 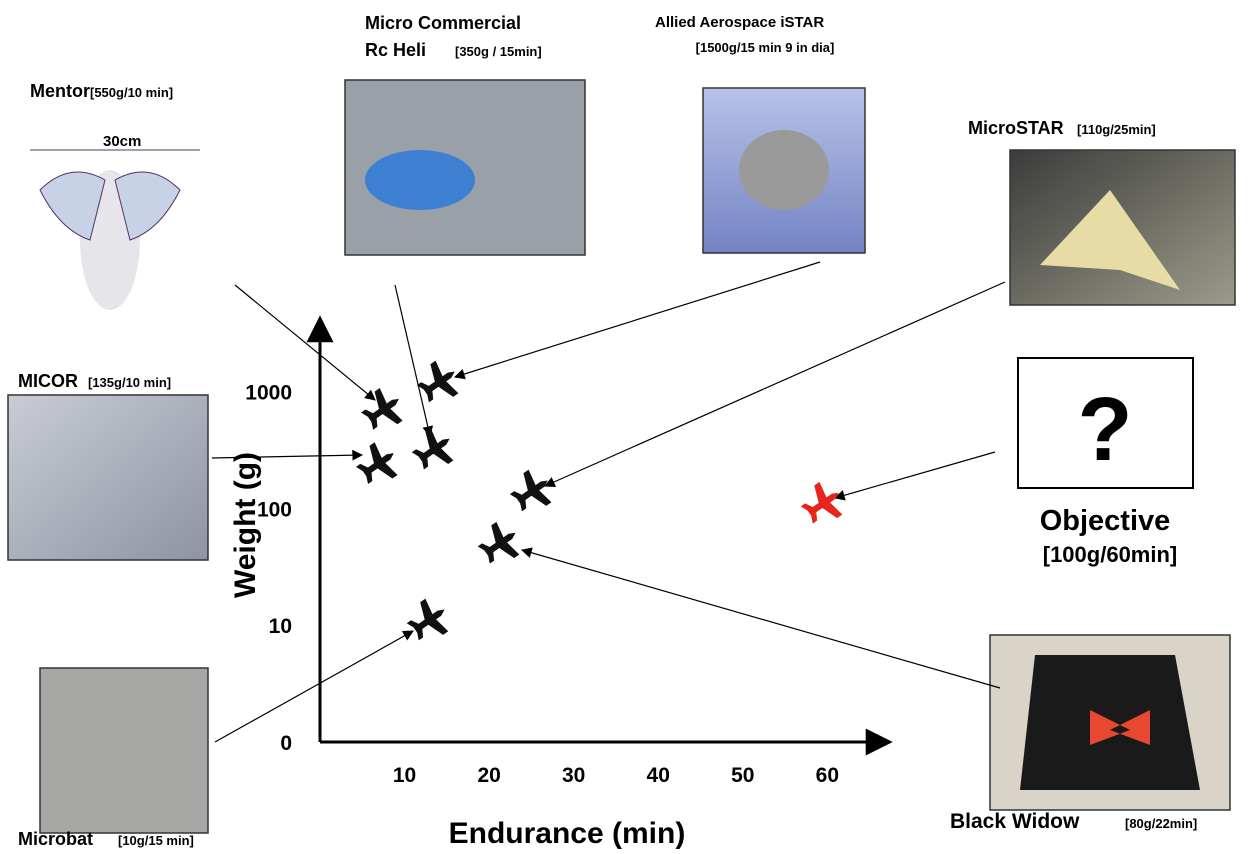 What do you see at coordinates (156, 840) in the screenshot?
I see `annotation-spec: [10g/15 min]` at bounding box center [156, 840].